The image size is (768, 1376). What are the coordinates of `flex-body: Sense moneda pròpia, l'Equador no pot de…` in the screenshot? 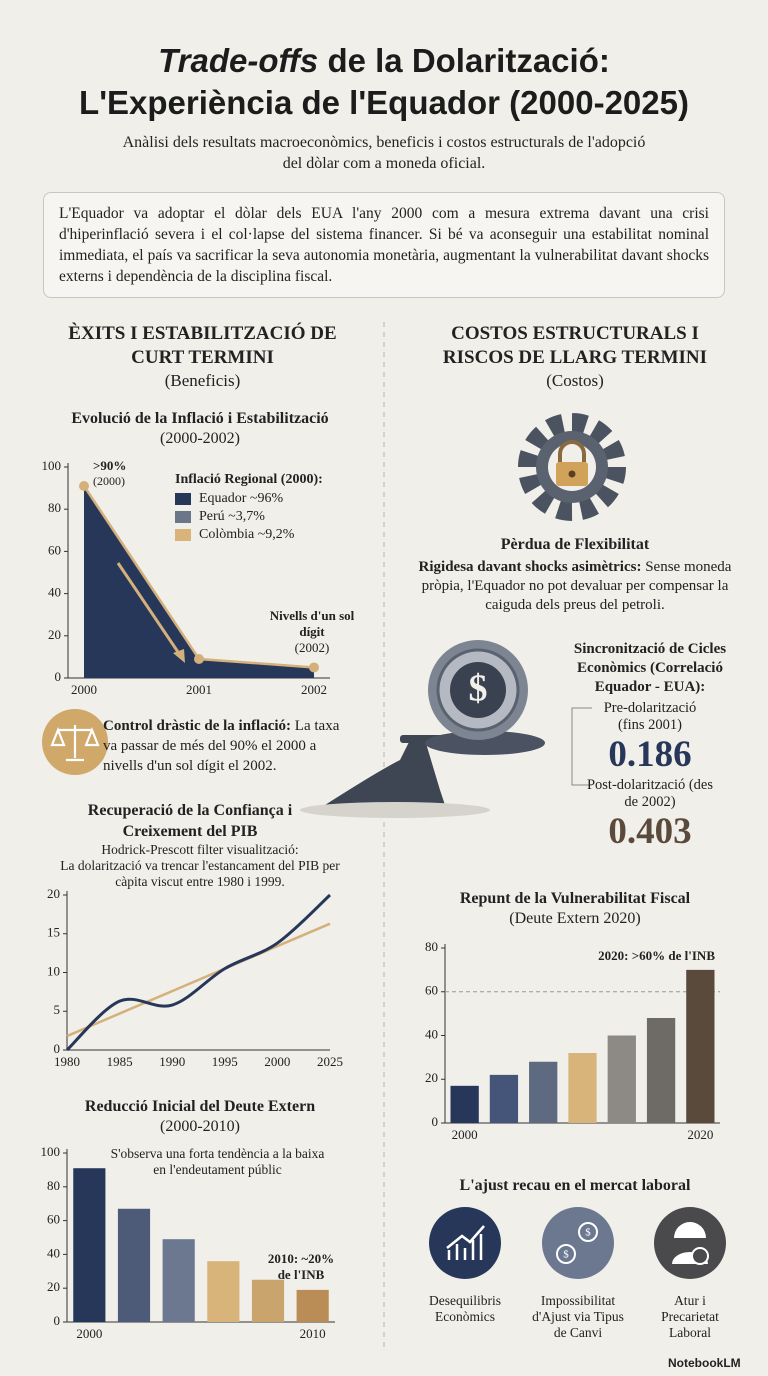 It's located at (576, 586).